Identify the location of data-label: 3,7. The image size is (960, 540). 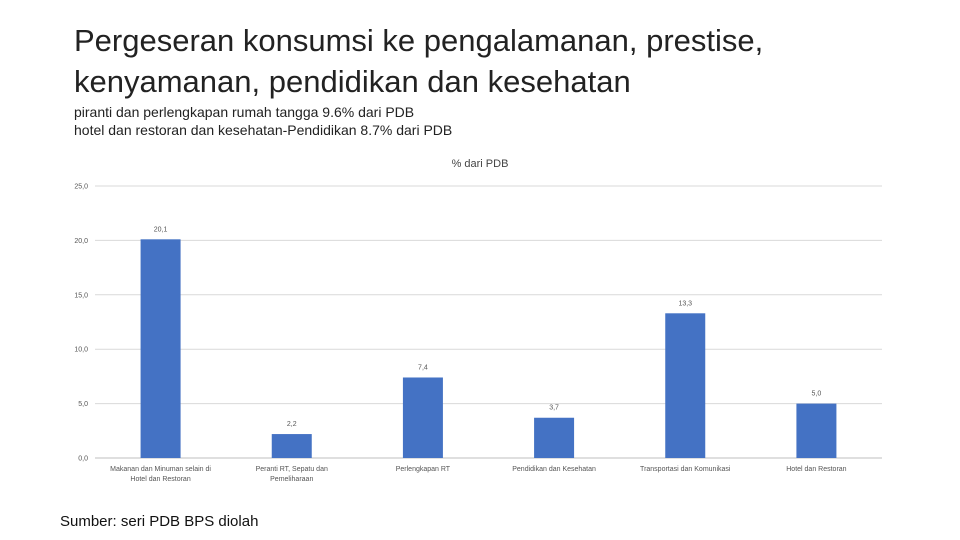
(554, 408).